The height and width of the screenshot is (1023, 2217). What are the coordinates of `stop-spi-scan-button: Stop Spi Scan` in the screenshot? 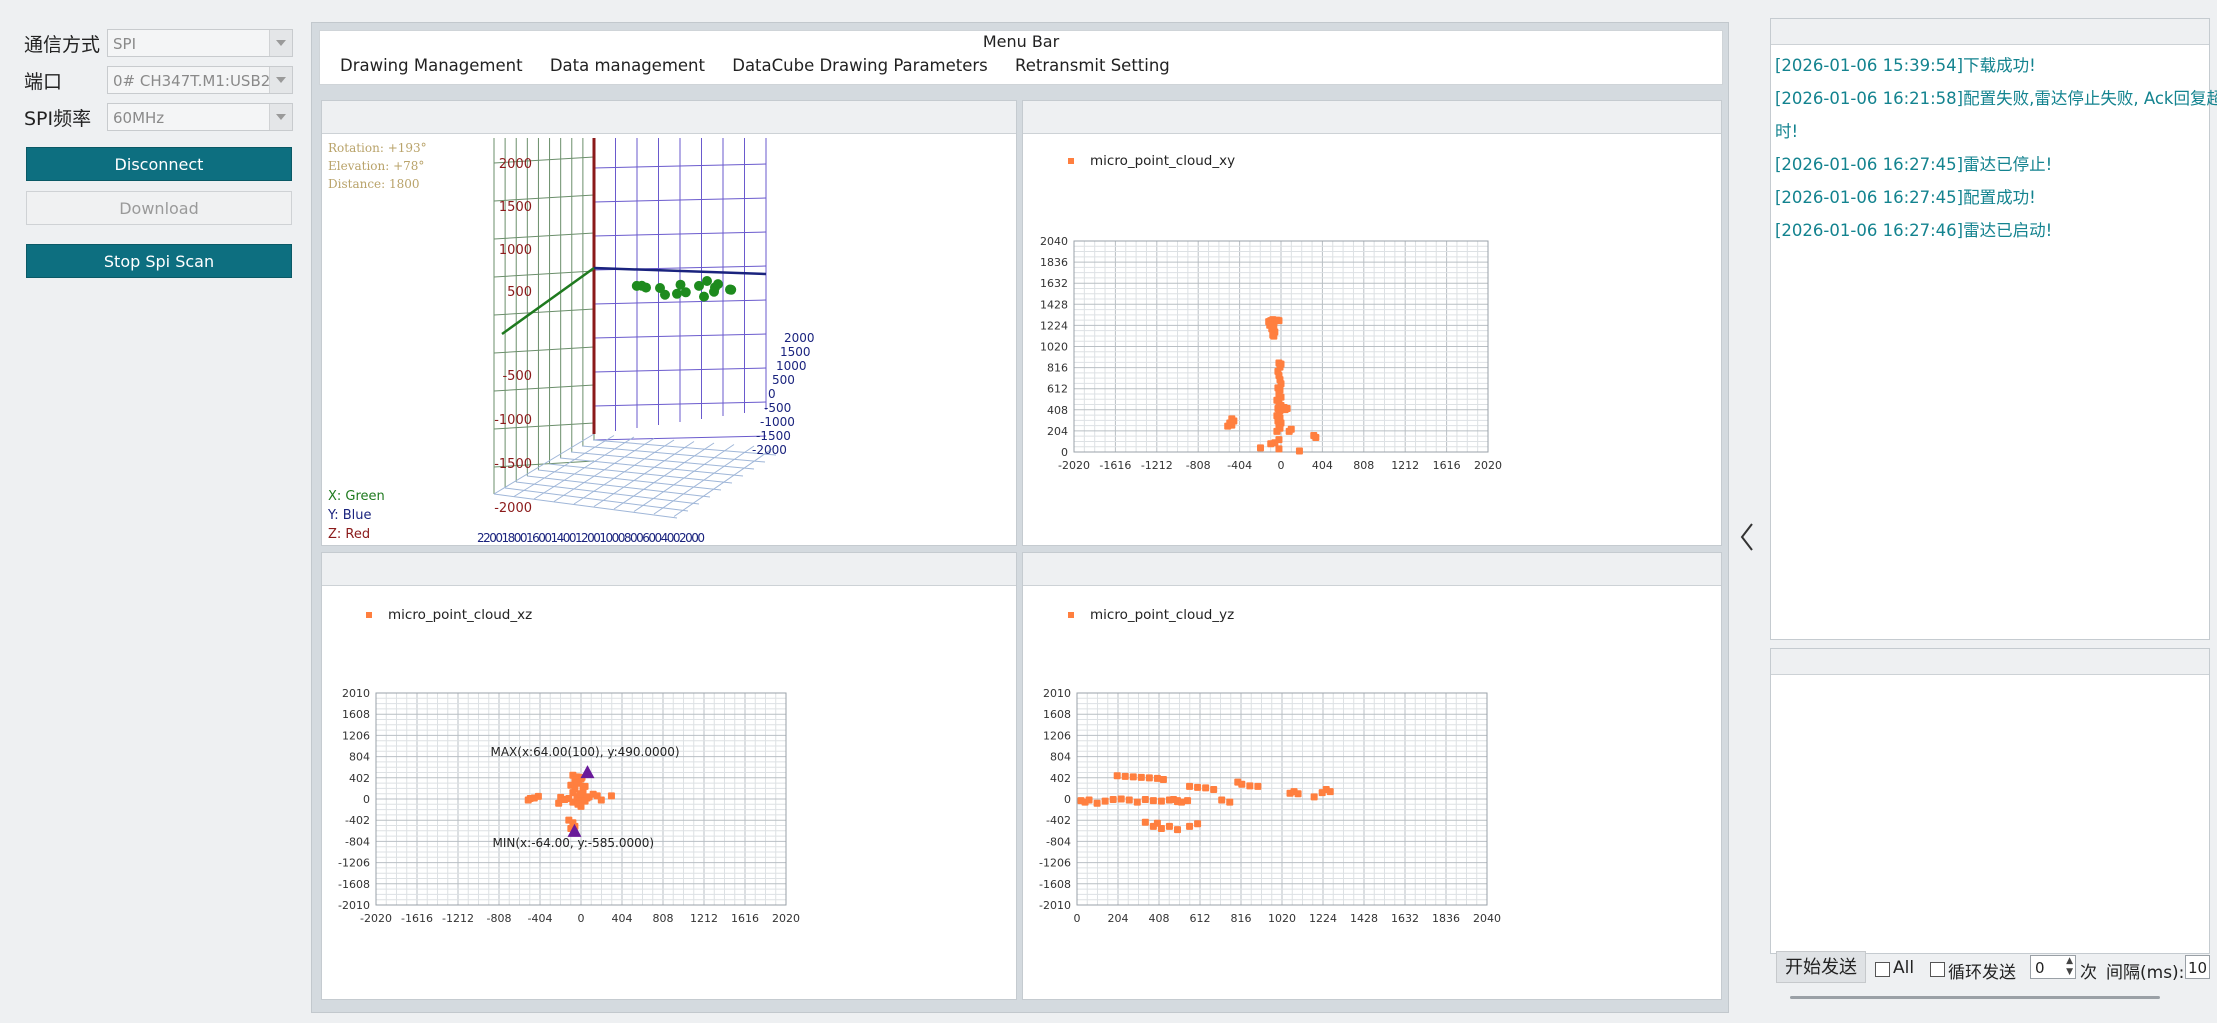 It's located at (159, 261).